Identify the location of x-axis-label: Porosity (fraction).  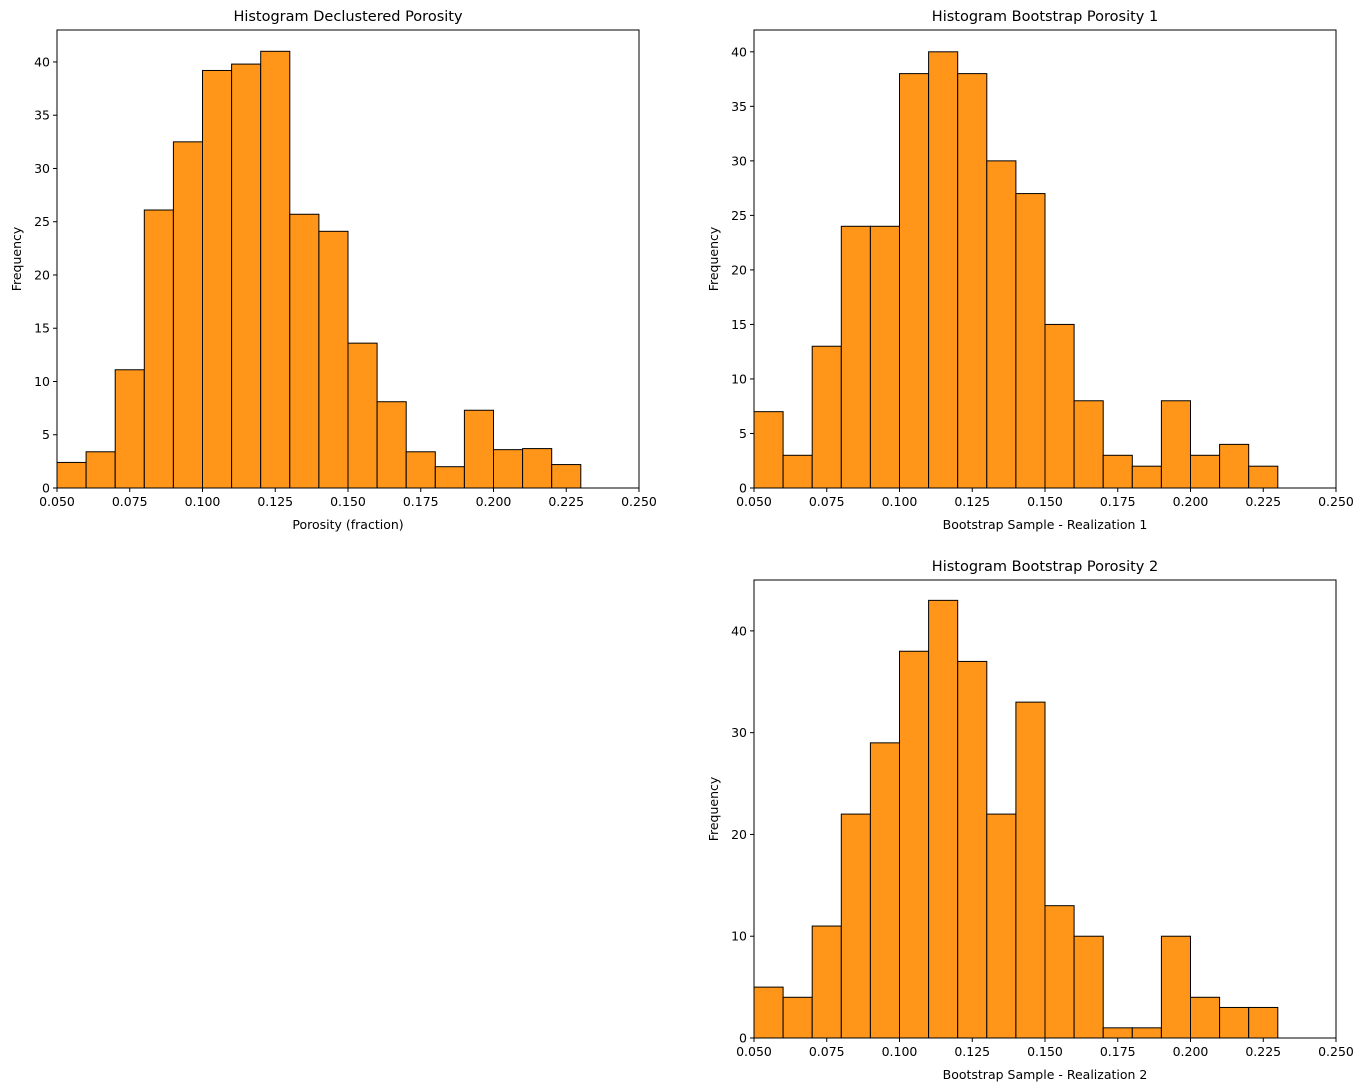
(347, 524).